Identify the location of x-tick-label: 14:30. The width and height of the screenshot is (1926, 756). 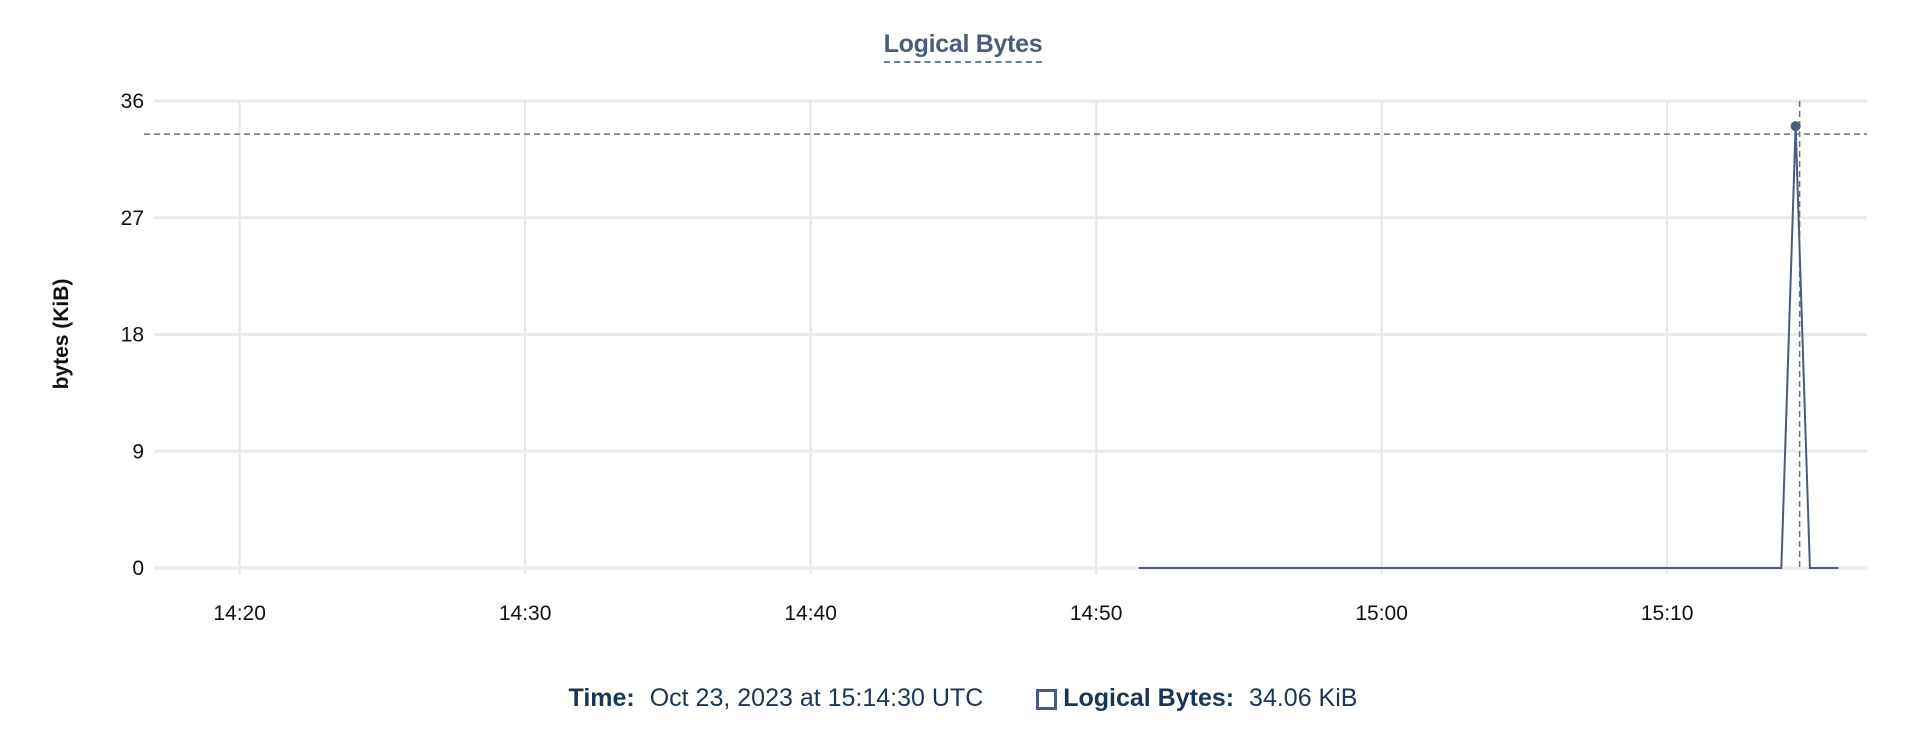
(525, 613).